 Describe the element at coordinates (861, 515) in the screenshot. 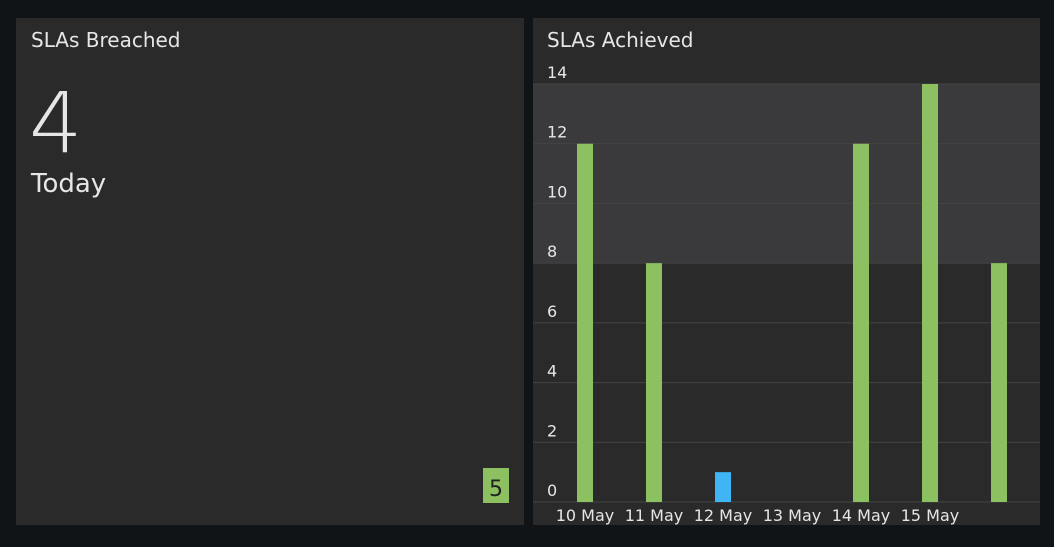

I see `x-tick-label: 14 May` at that location.